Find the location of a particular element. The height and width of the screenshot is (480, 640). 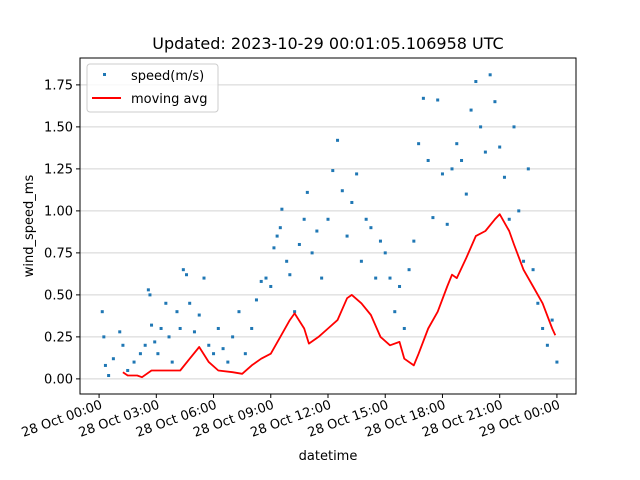

y-tick-label: 0.00 is located at coordinates (58, 379).